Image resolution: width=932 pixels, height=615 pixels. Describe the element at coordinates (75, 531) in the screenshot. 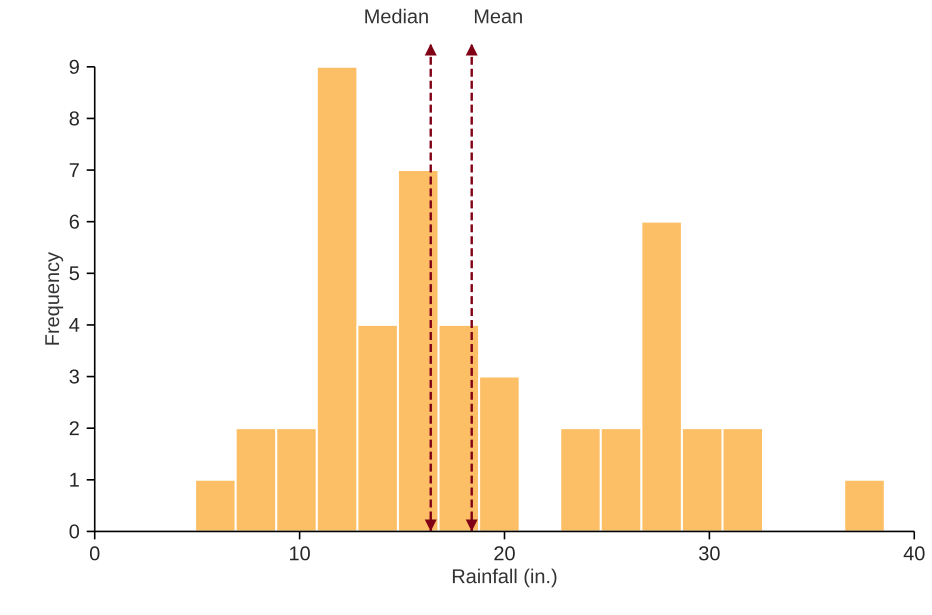

I see `y-tick-label: 0` at that location.